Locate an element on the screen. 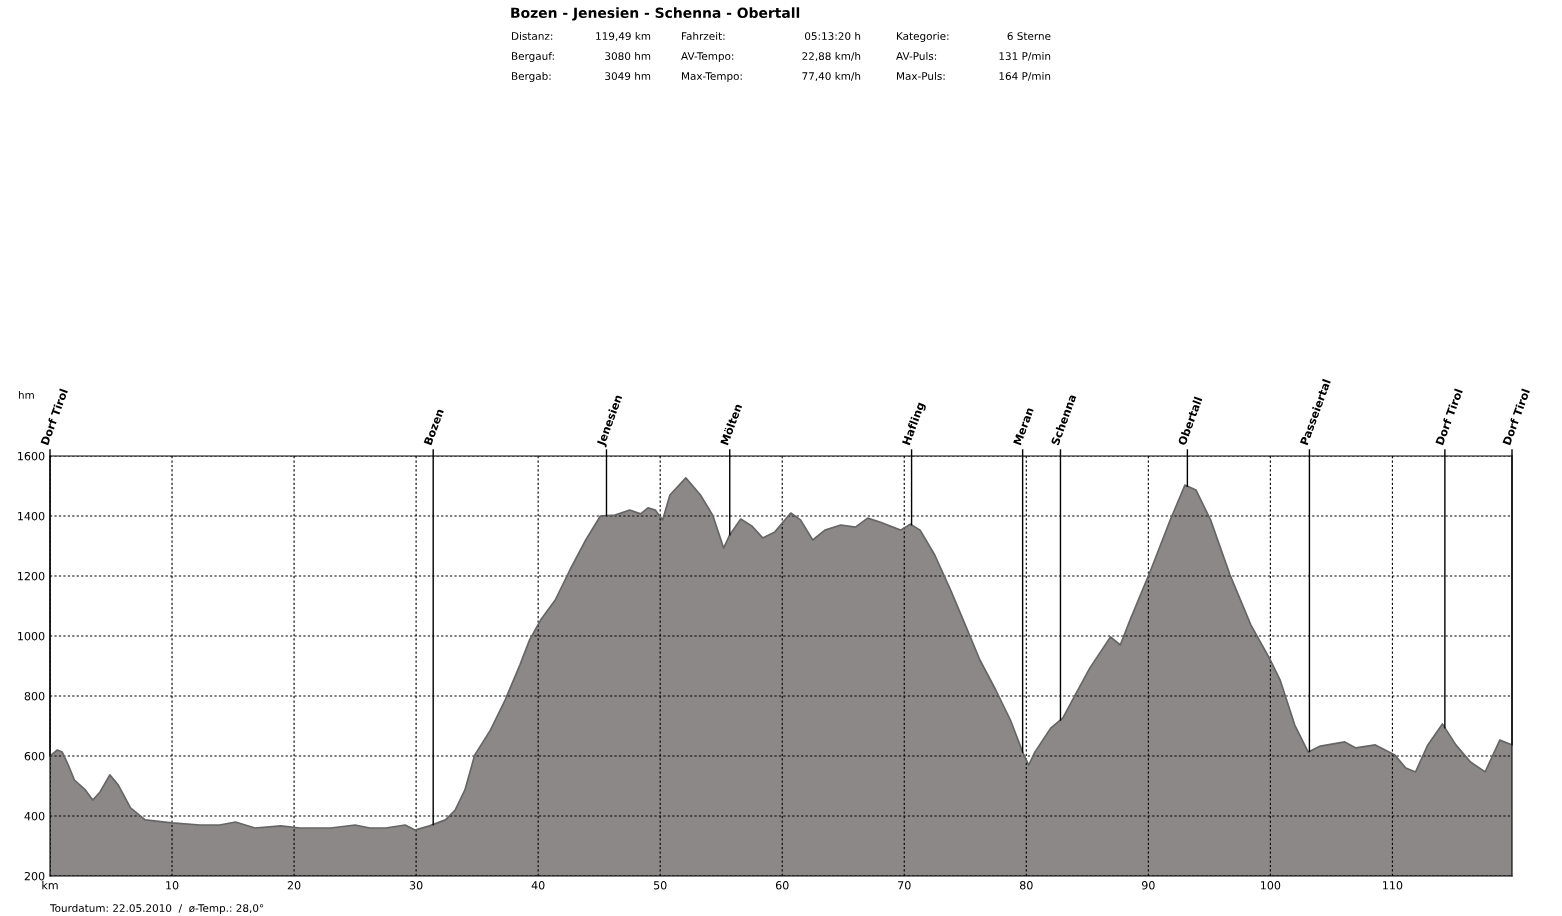 This screenshot has height=916, width=1562. text: 6 Sterne is located at coordinates (1029, 36).